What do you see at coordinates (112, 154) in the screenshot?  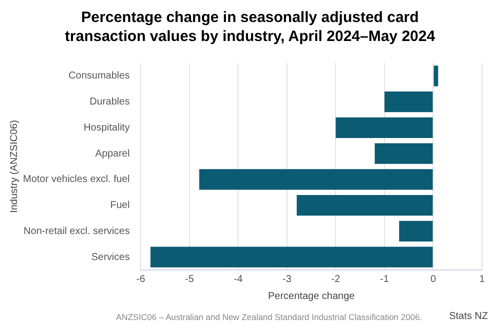 I see `y-tick-label: Apparel` at bounding box center [112, 154].